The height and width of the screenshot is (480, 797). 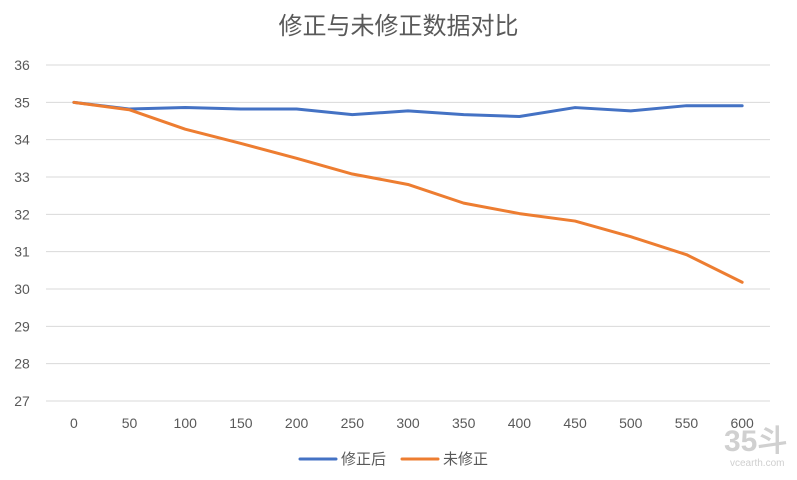 I want to click on x-tick-label: 0, so click(x=74, y=423).